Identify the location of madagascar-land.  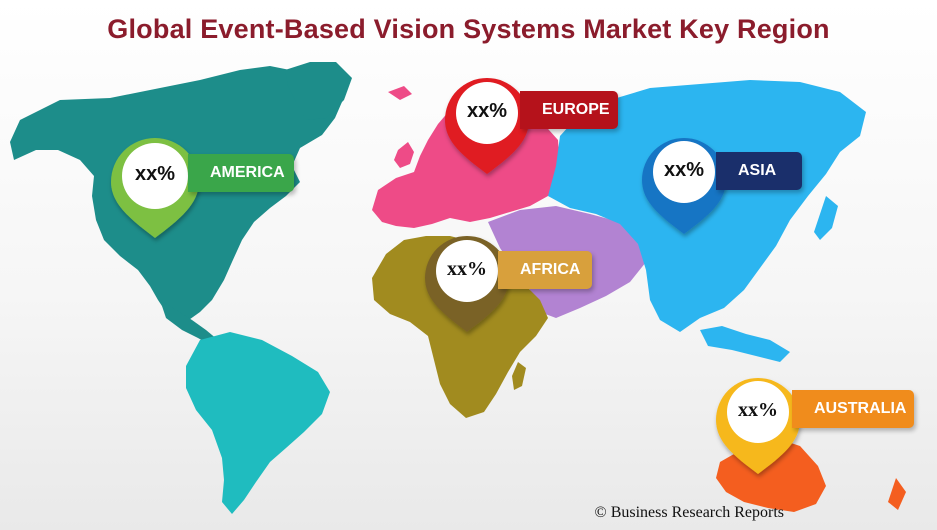
(519, 376).